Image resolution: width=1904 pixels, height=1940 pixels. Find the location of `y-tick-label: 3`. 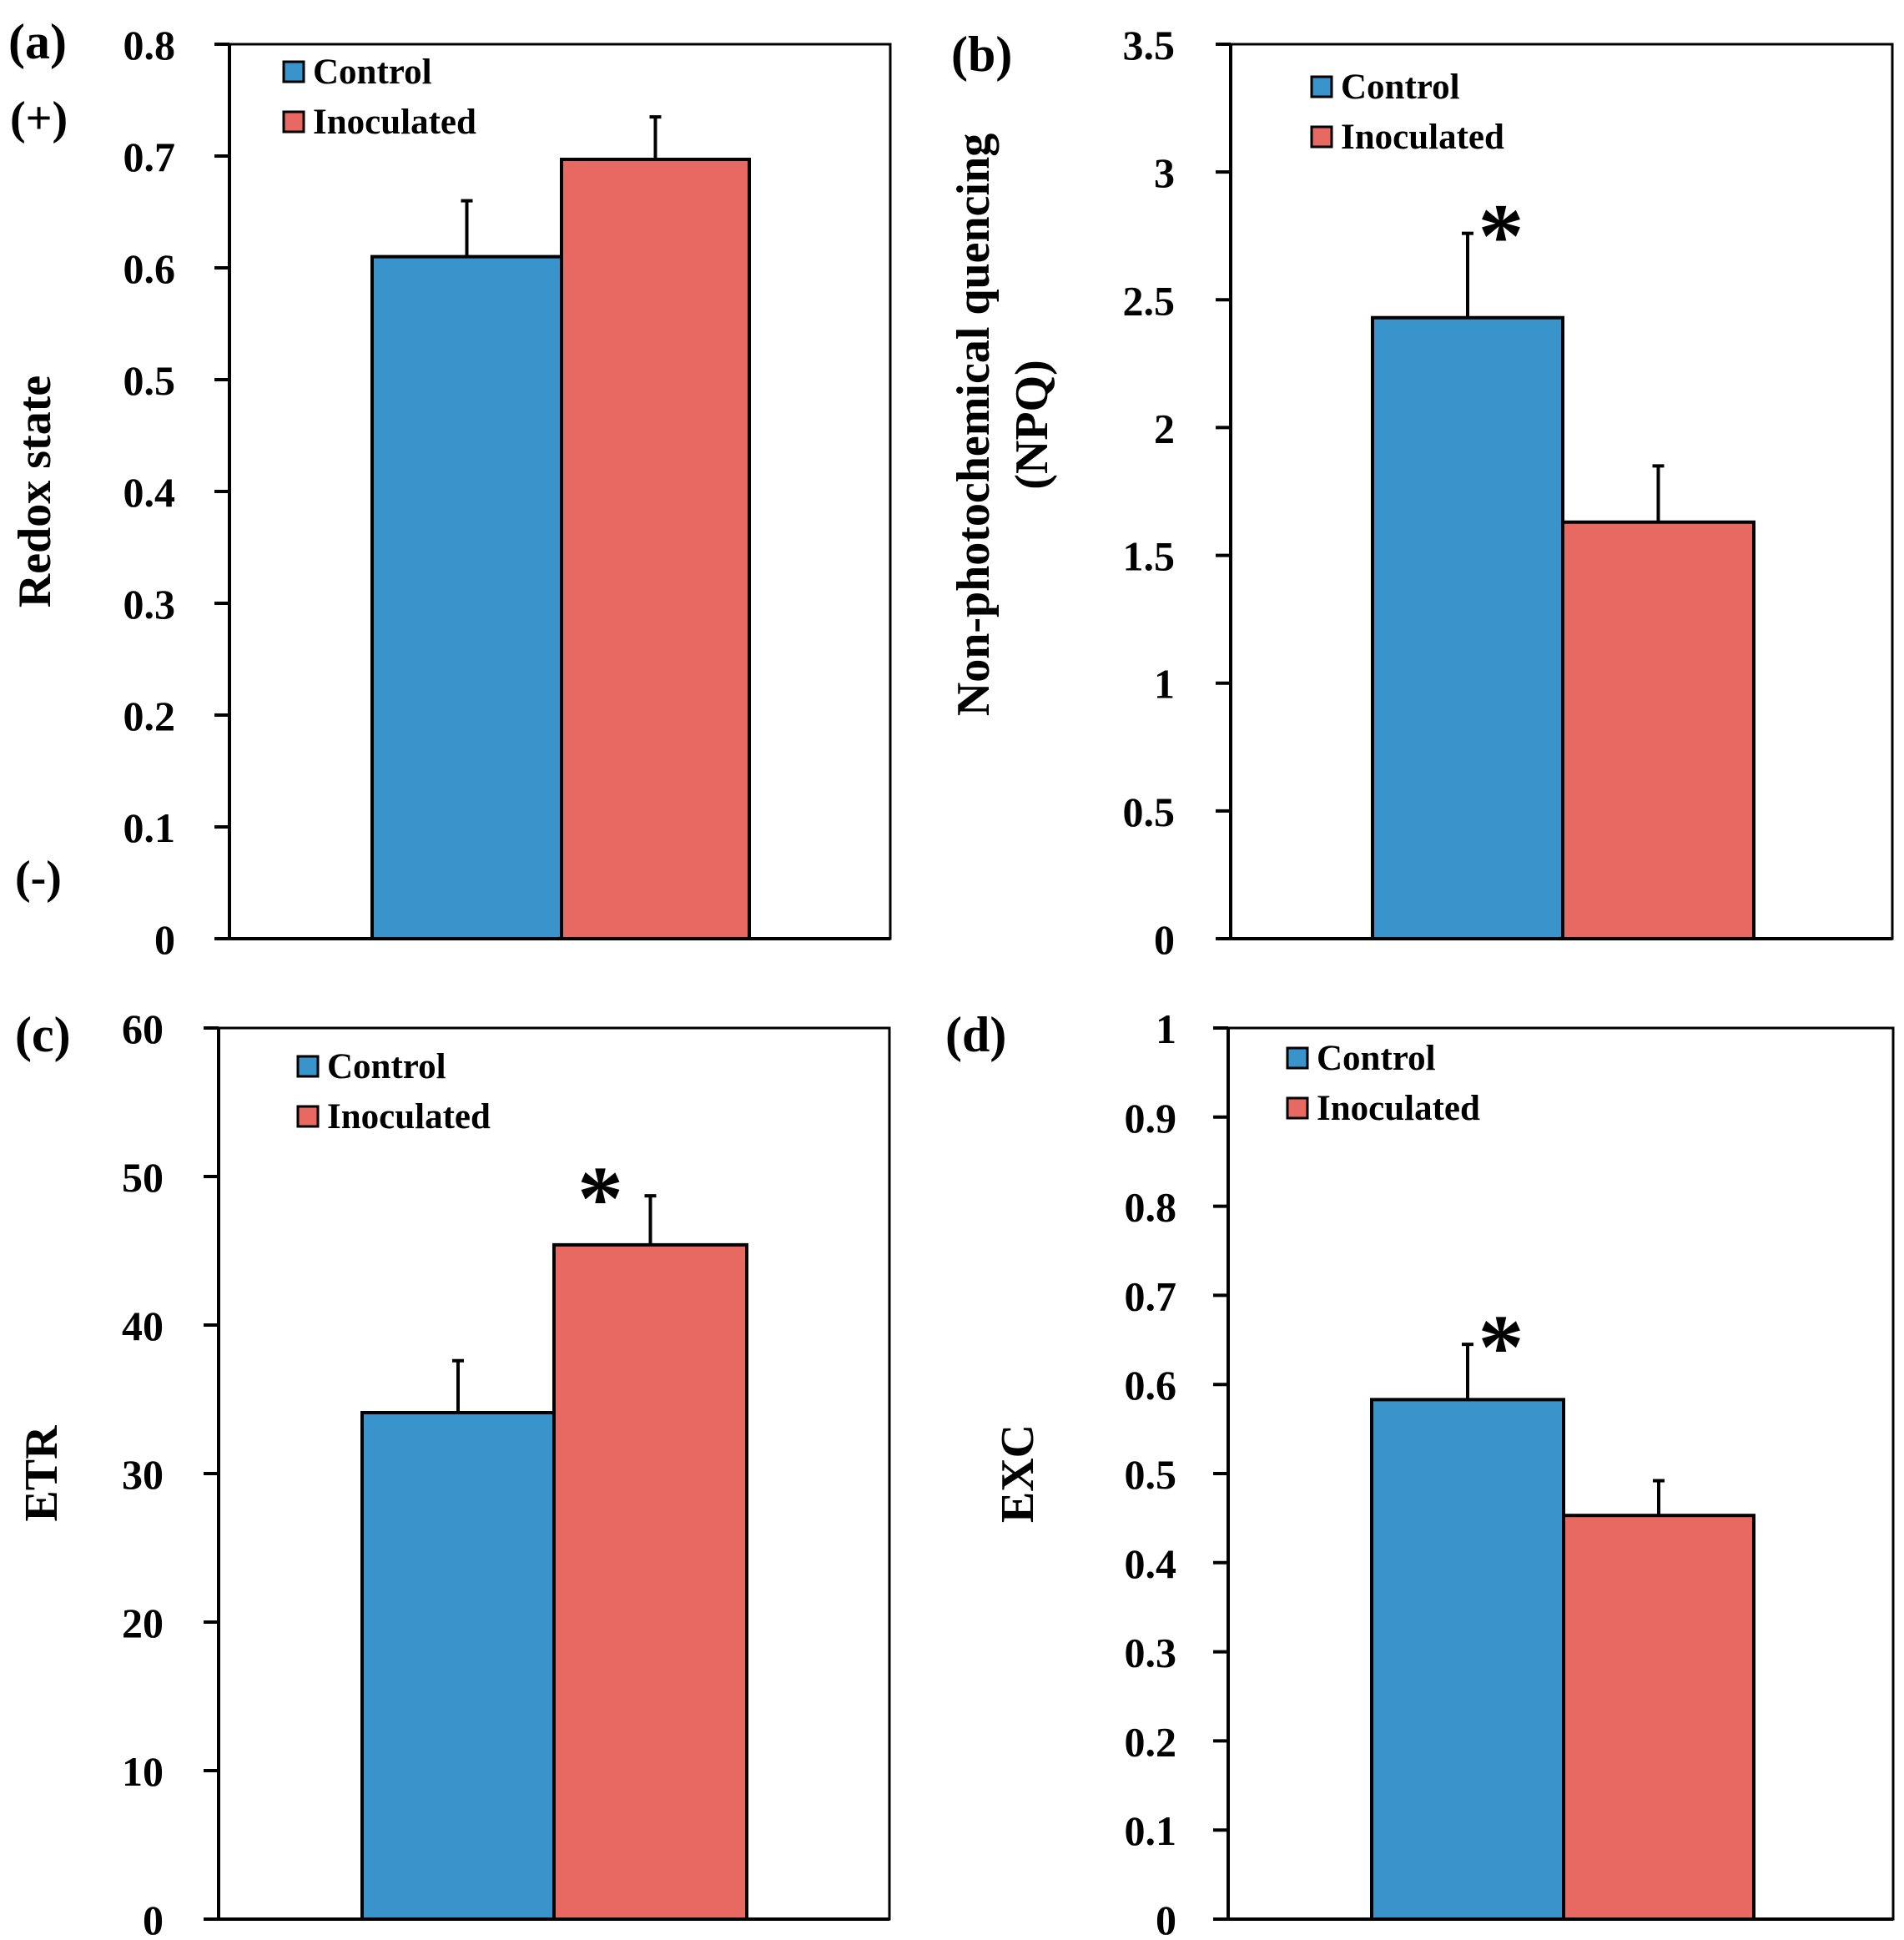

y-tick-label: 3 is located at coordinates (1164, 172).